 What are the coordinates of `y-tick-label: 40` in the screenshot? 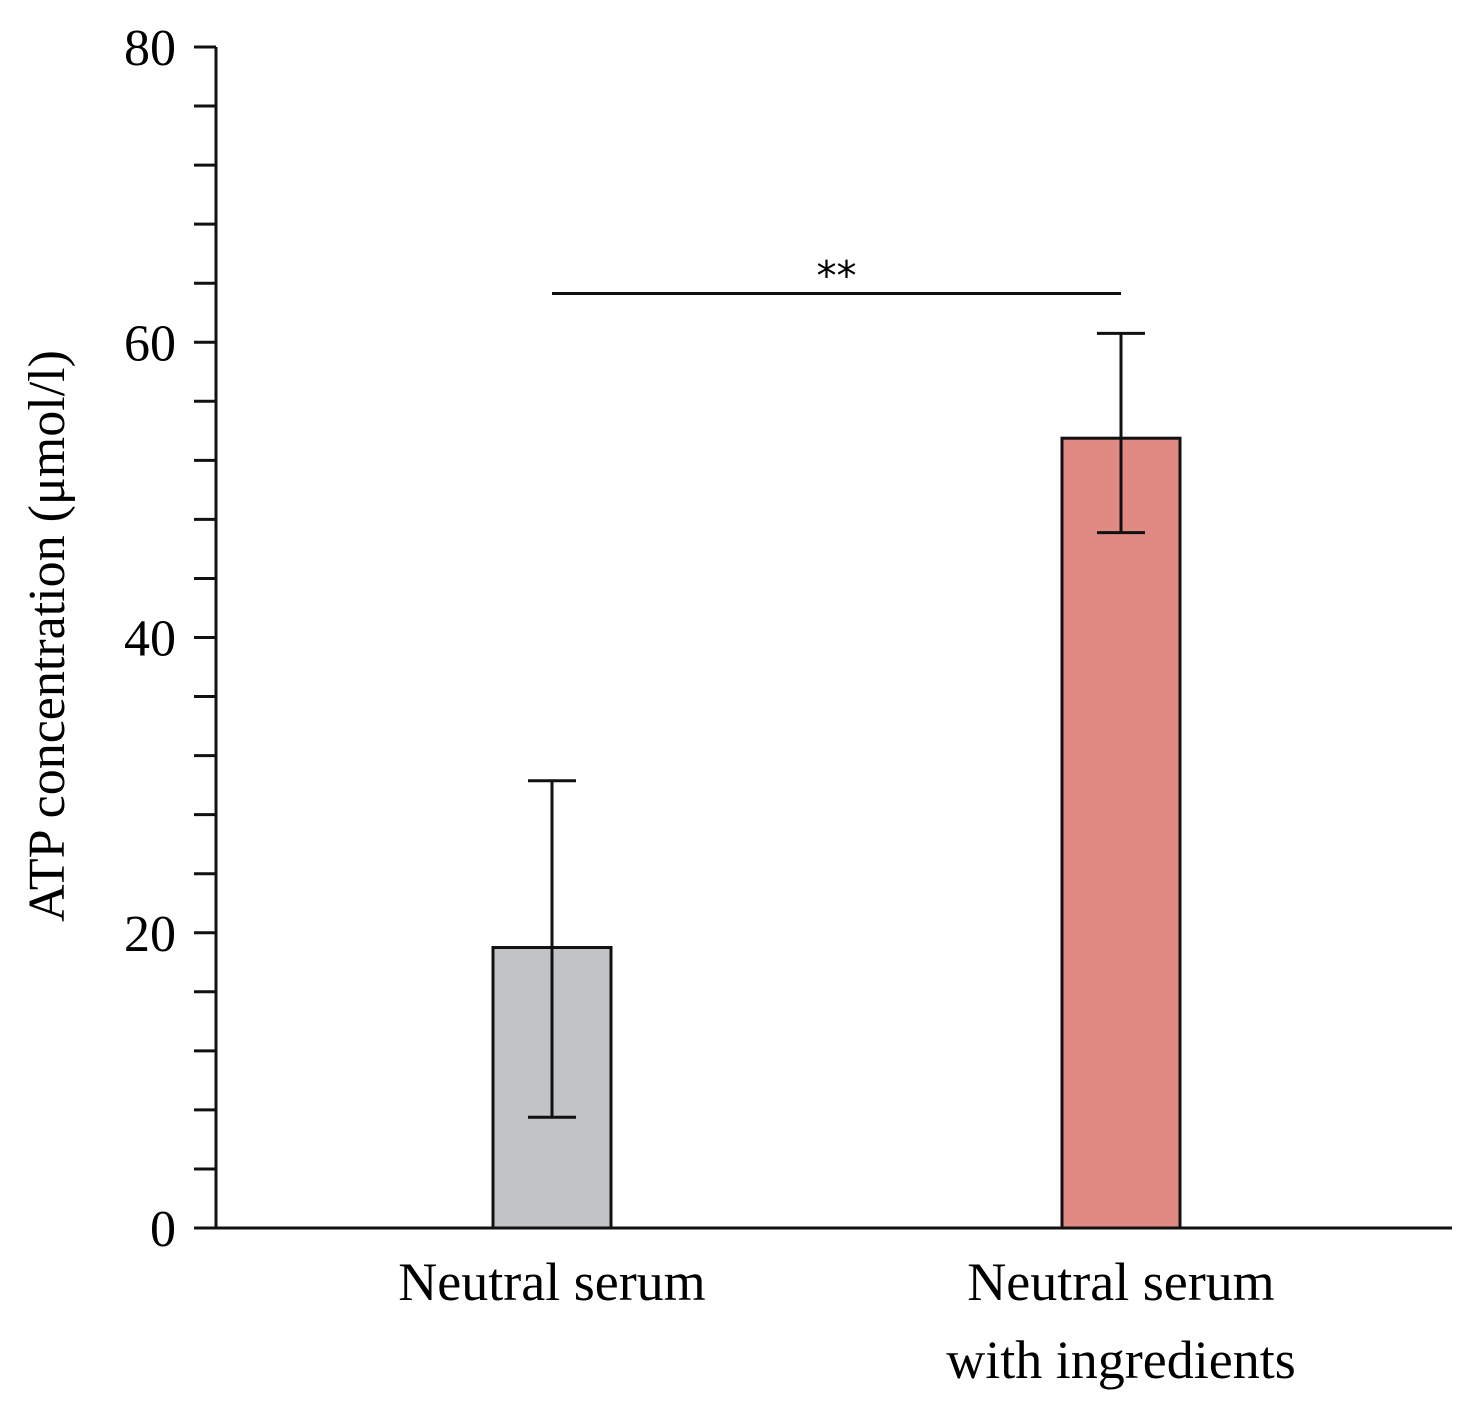 It's located at (150, 639).